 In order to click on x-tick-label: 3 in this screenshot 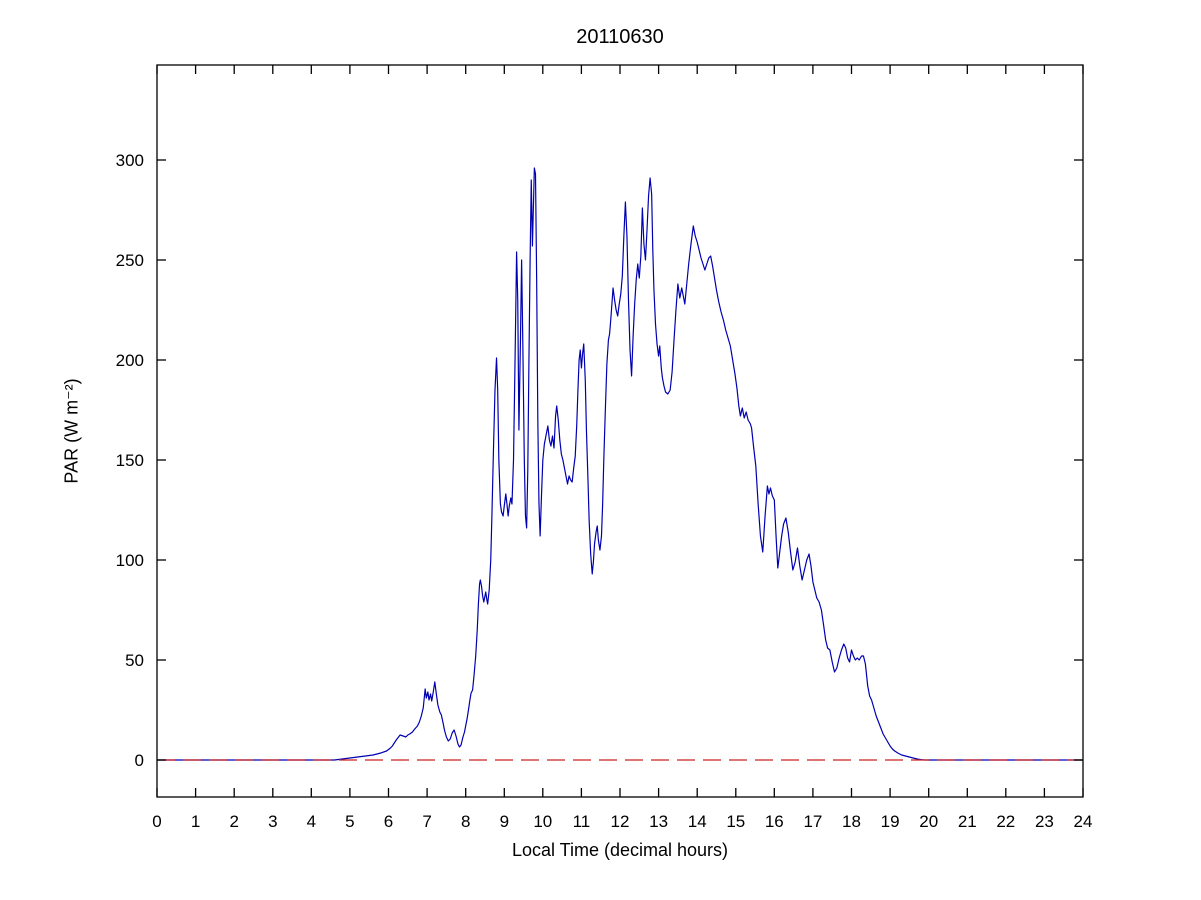, I will do `click(272, 821)`.